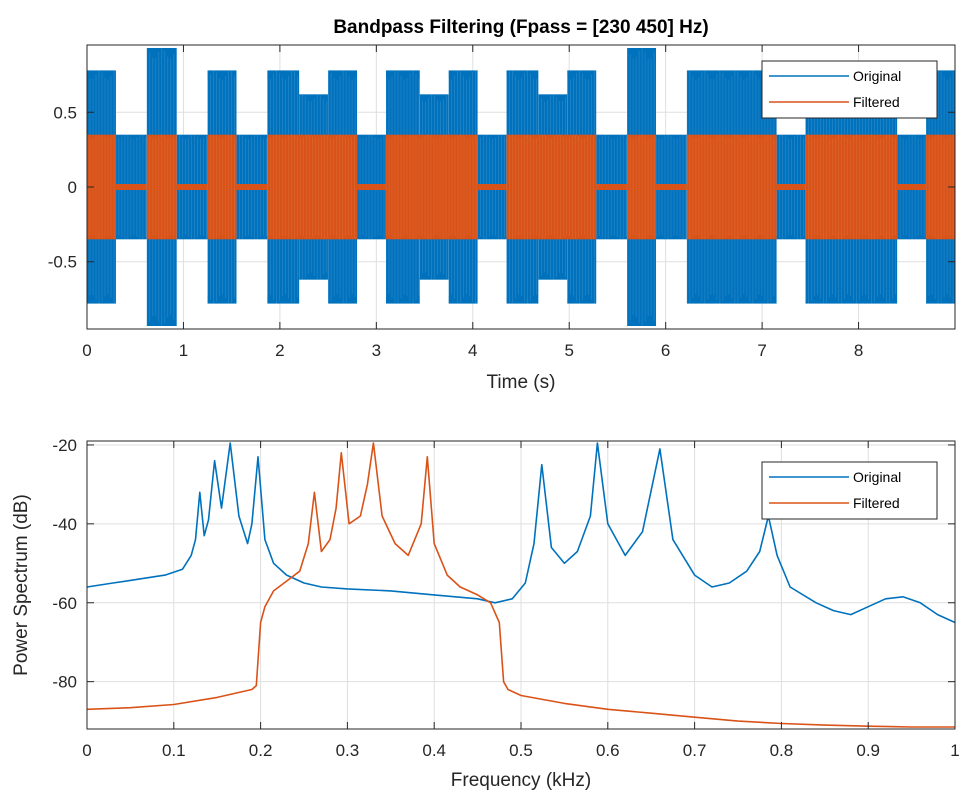  I want to click on x-tick-labels: 0 1 2 3 4 5 6 7 8, so click(472, 350).